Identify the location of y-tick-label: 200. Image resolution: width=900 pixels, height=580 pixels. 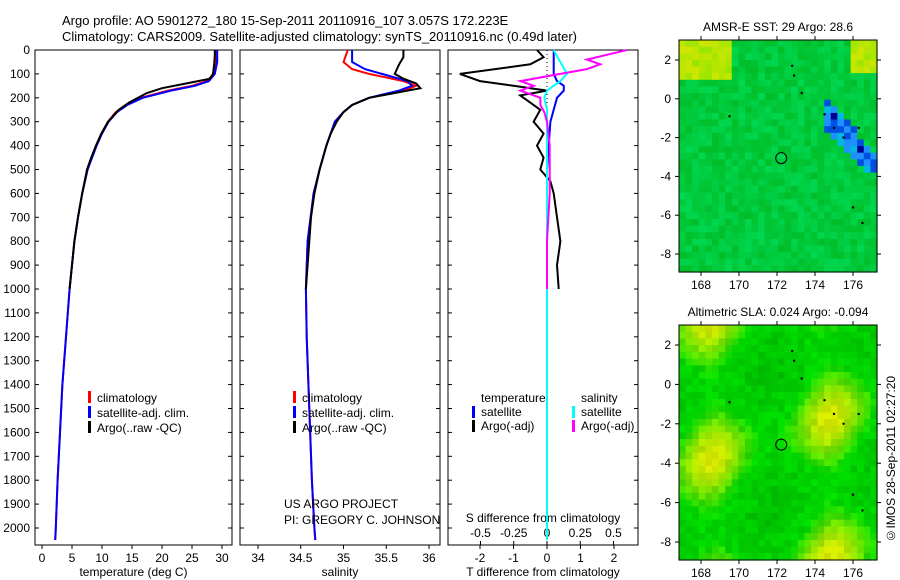
(20, 98).